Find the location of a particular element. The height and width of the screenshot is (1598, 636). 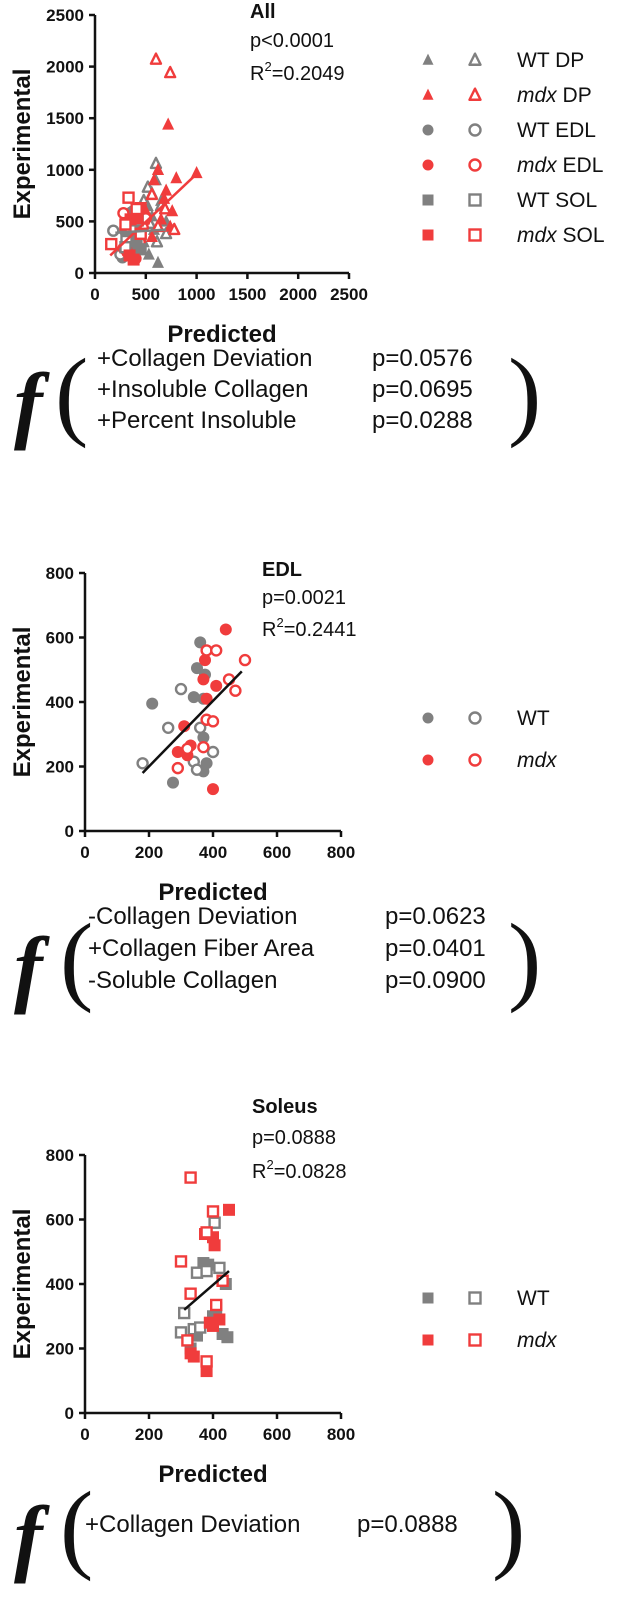

all-legend-label: mdx SOL is located at coordinates (561, 235).